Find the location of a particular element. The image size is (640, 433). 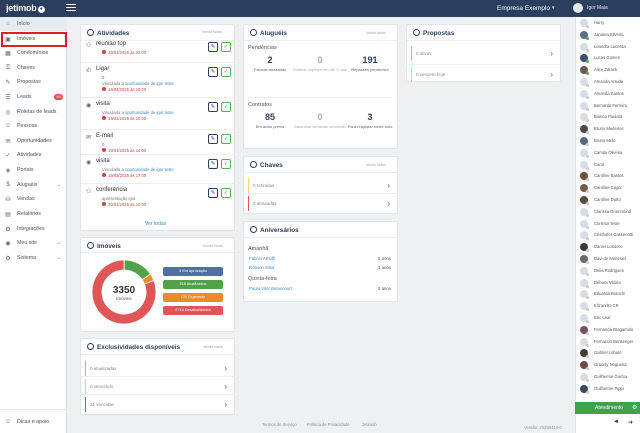

contact-item: Harry is located at coordinates (609, 23).